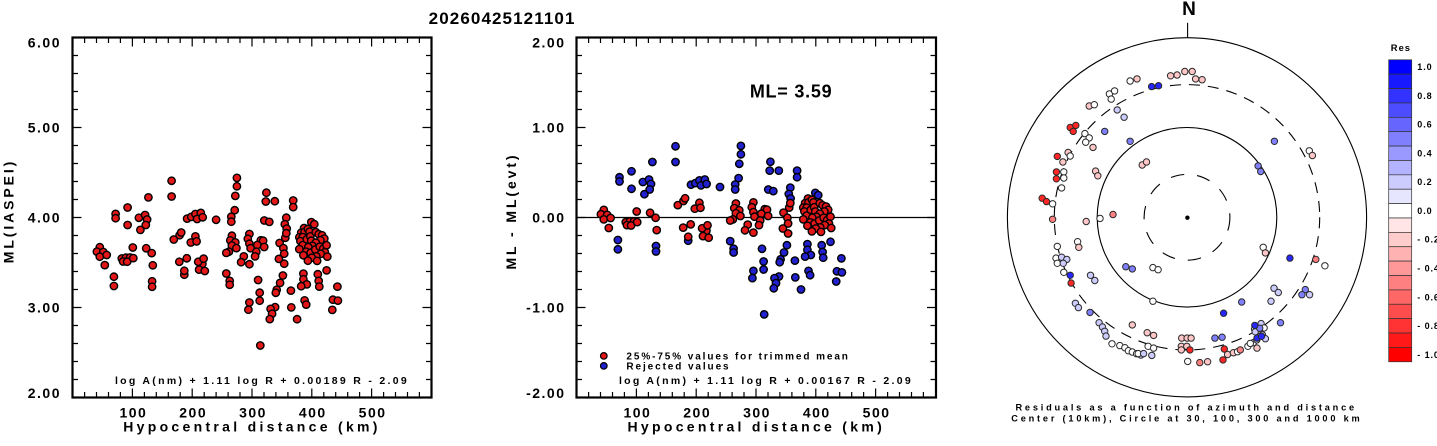 Image resolution: width=1437 pixels, height=446 pixels. What do you see at coordinates (511, 211) in the screenshot?
I see `svg-text: ML - ML(evt)` at bounding box center [511, 211].